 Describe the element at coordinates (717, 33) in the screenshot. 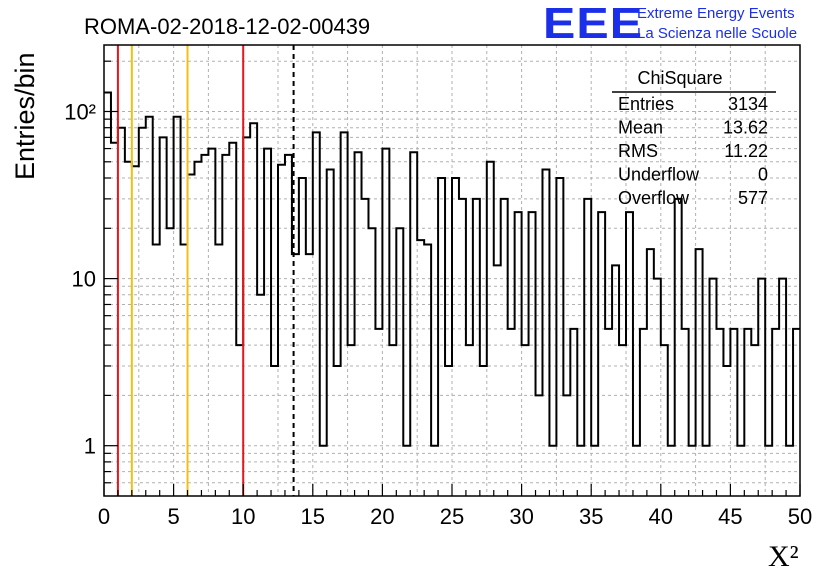

I see `logo-line-2: La Scienza nelle Scuole` at that location.